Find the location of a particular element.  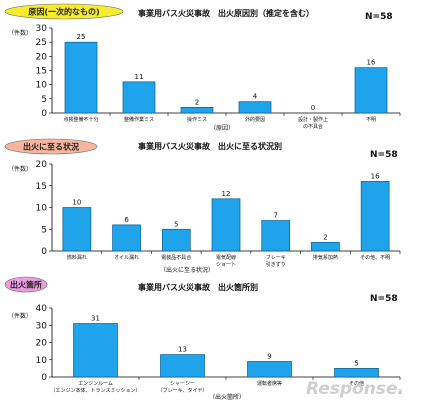

category-label-line: その他、不明 is located at coordinates (375, 257).